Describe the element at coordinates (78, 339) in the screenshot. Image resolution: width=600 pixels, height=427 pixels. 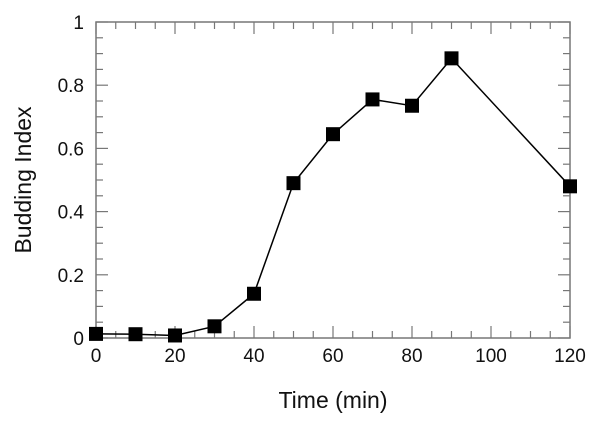
I see `y-tick-label: 0` at that location.